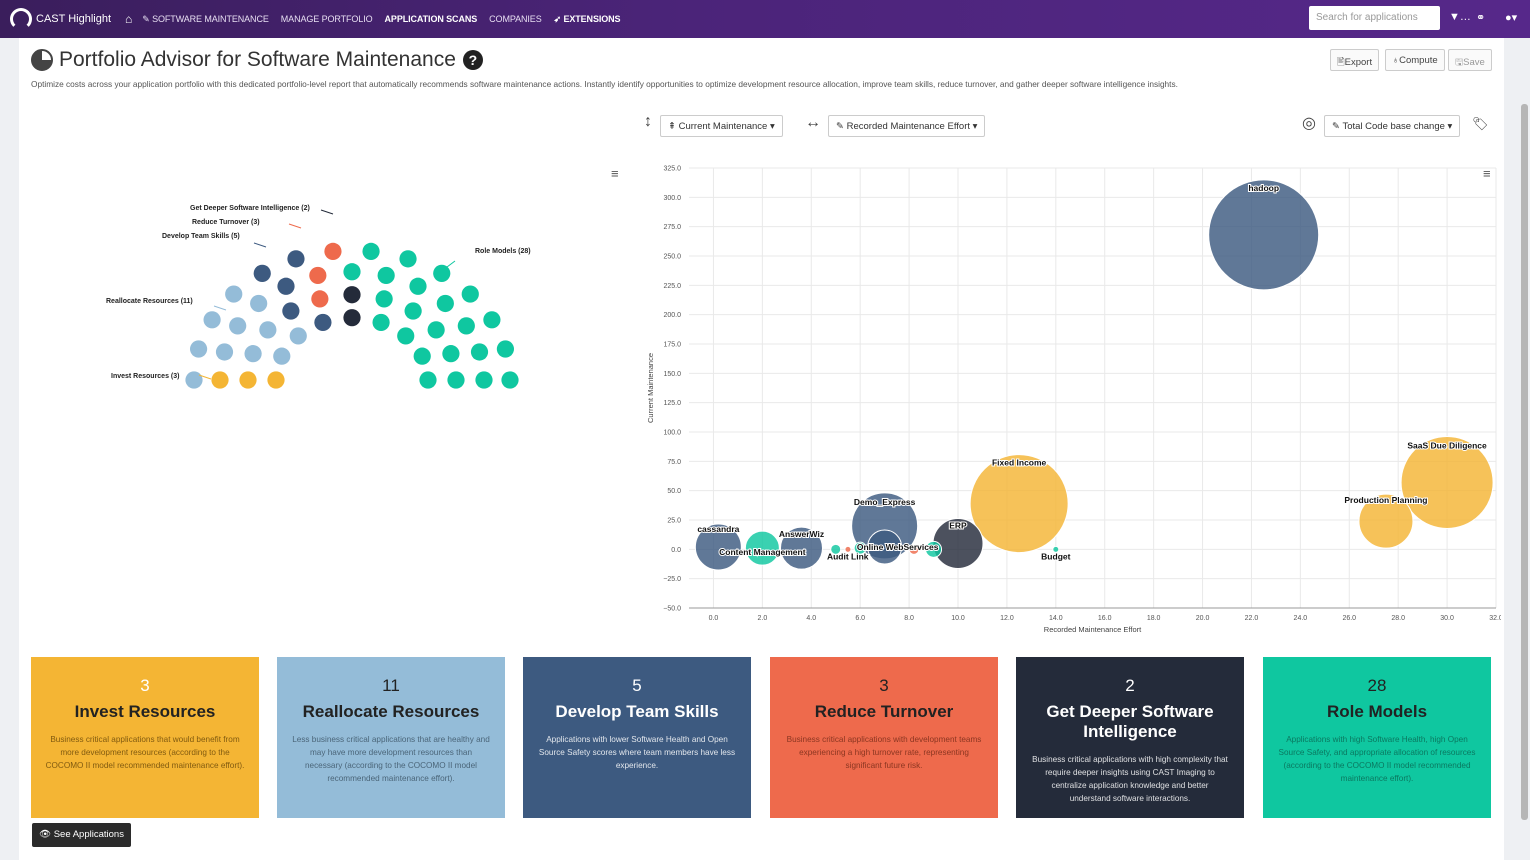 Image resolution: width=1530 pixels, height=860 pixels. Describe the element at coordinates (88, 834) in the screenshot. I see `see-applications-label: See Applications` at that location.